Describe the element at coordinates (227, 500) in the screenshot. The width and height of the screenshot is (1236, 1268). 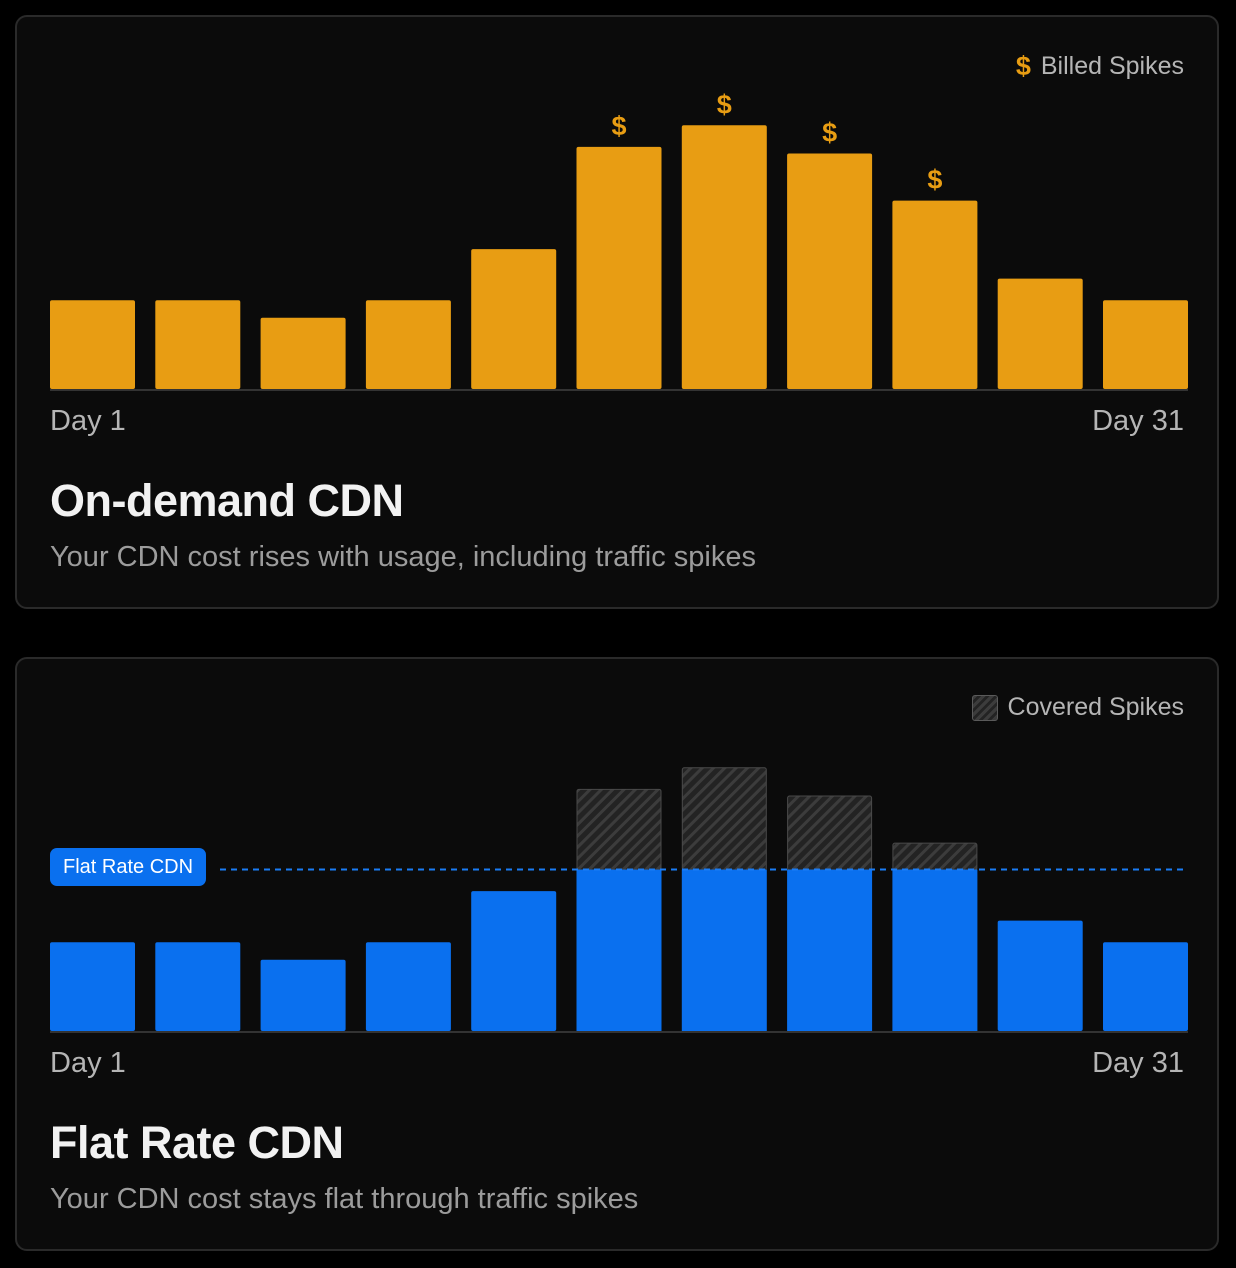
I see `card-title: On-demand CDN` at that location.